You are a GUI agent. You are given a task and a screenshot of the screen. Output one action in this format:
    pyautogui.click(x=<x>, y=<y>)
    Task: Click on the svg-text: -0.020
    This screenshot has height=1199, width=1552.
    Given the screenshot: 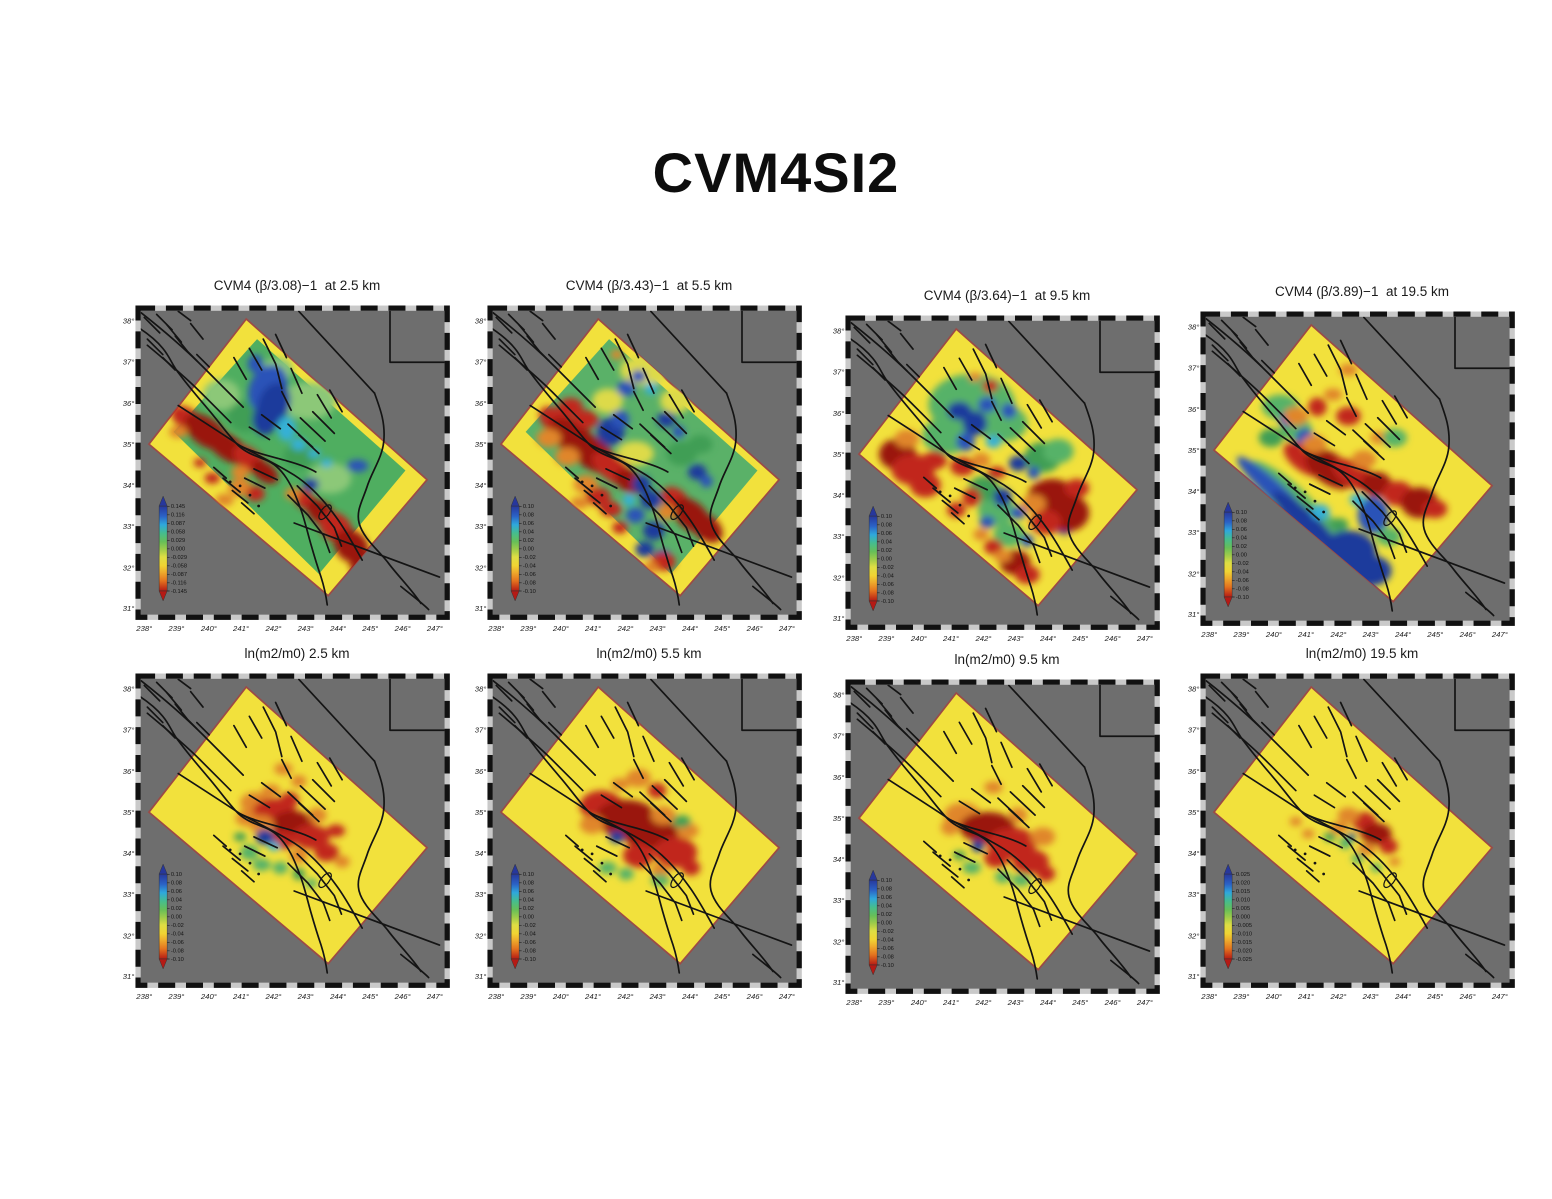 What is the action you would take?
    pyautogui.click(x=1244, y=952)
    